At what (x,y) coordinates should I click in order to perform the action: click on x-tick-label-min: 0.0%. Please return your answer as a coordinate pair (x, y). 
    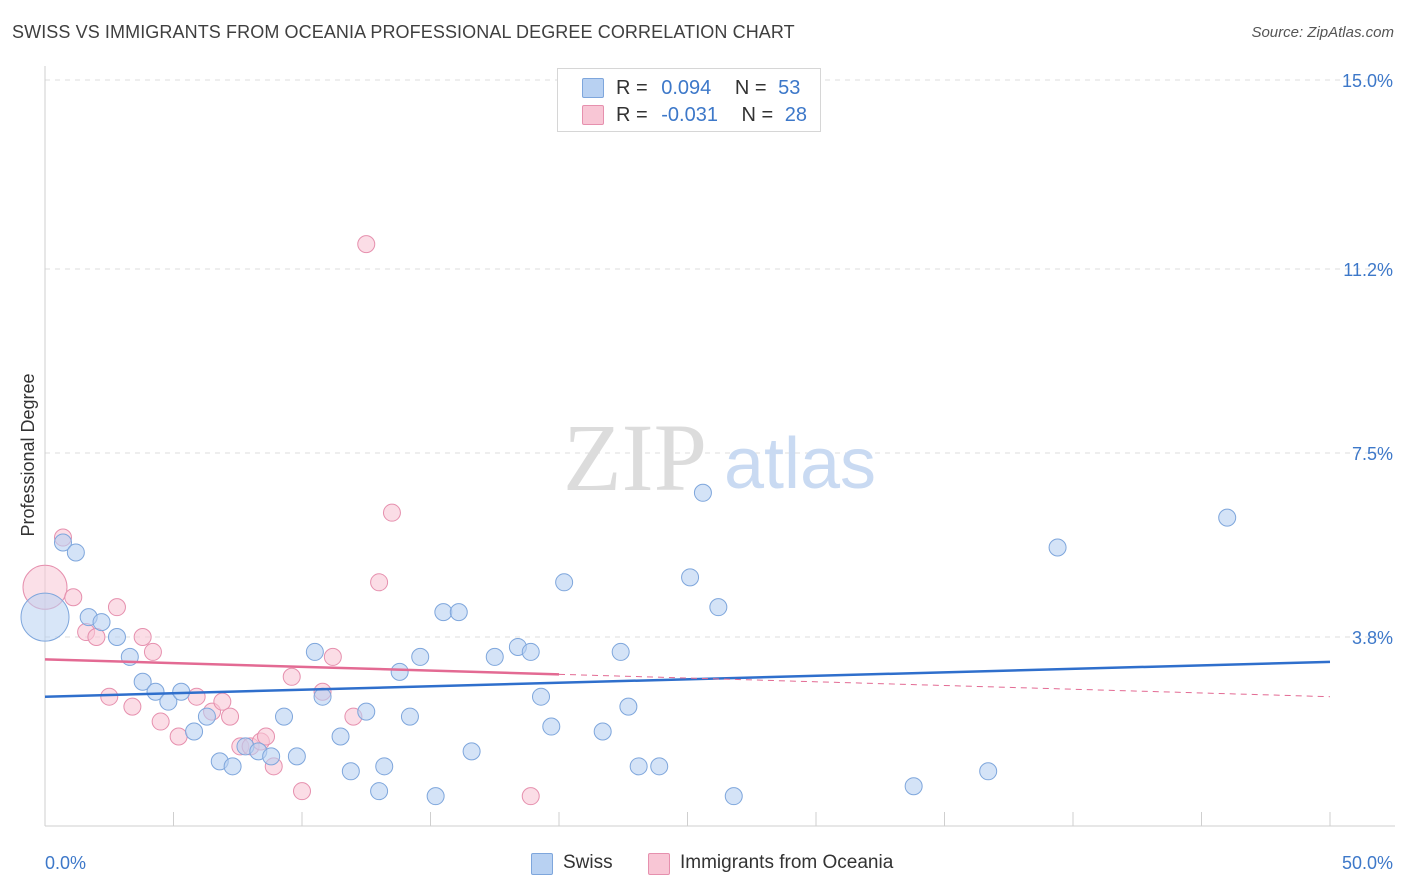
    Looking at the image, I should click on (65, 863).